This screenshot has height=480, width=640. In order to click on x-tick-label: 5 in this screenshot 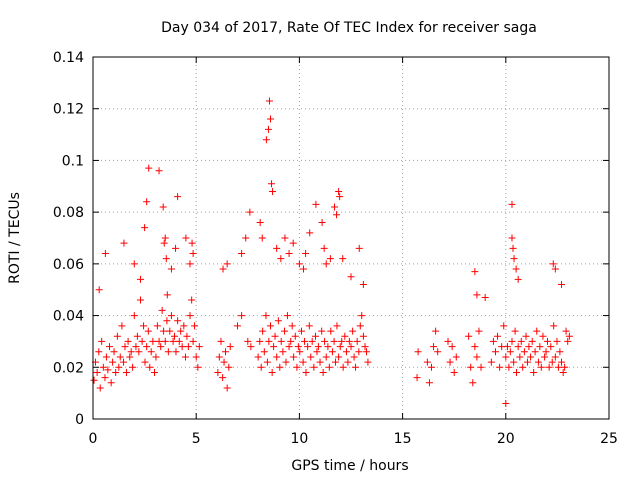, I will do `click(196, 439)`.